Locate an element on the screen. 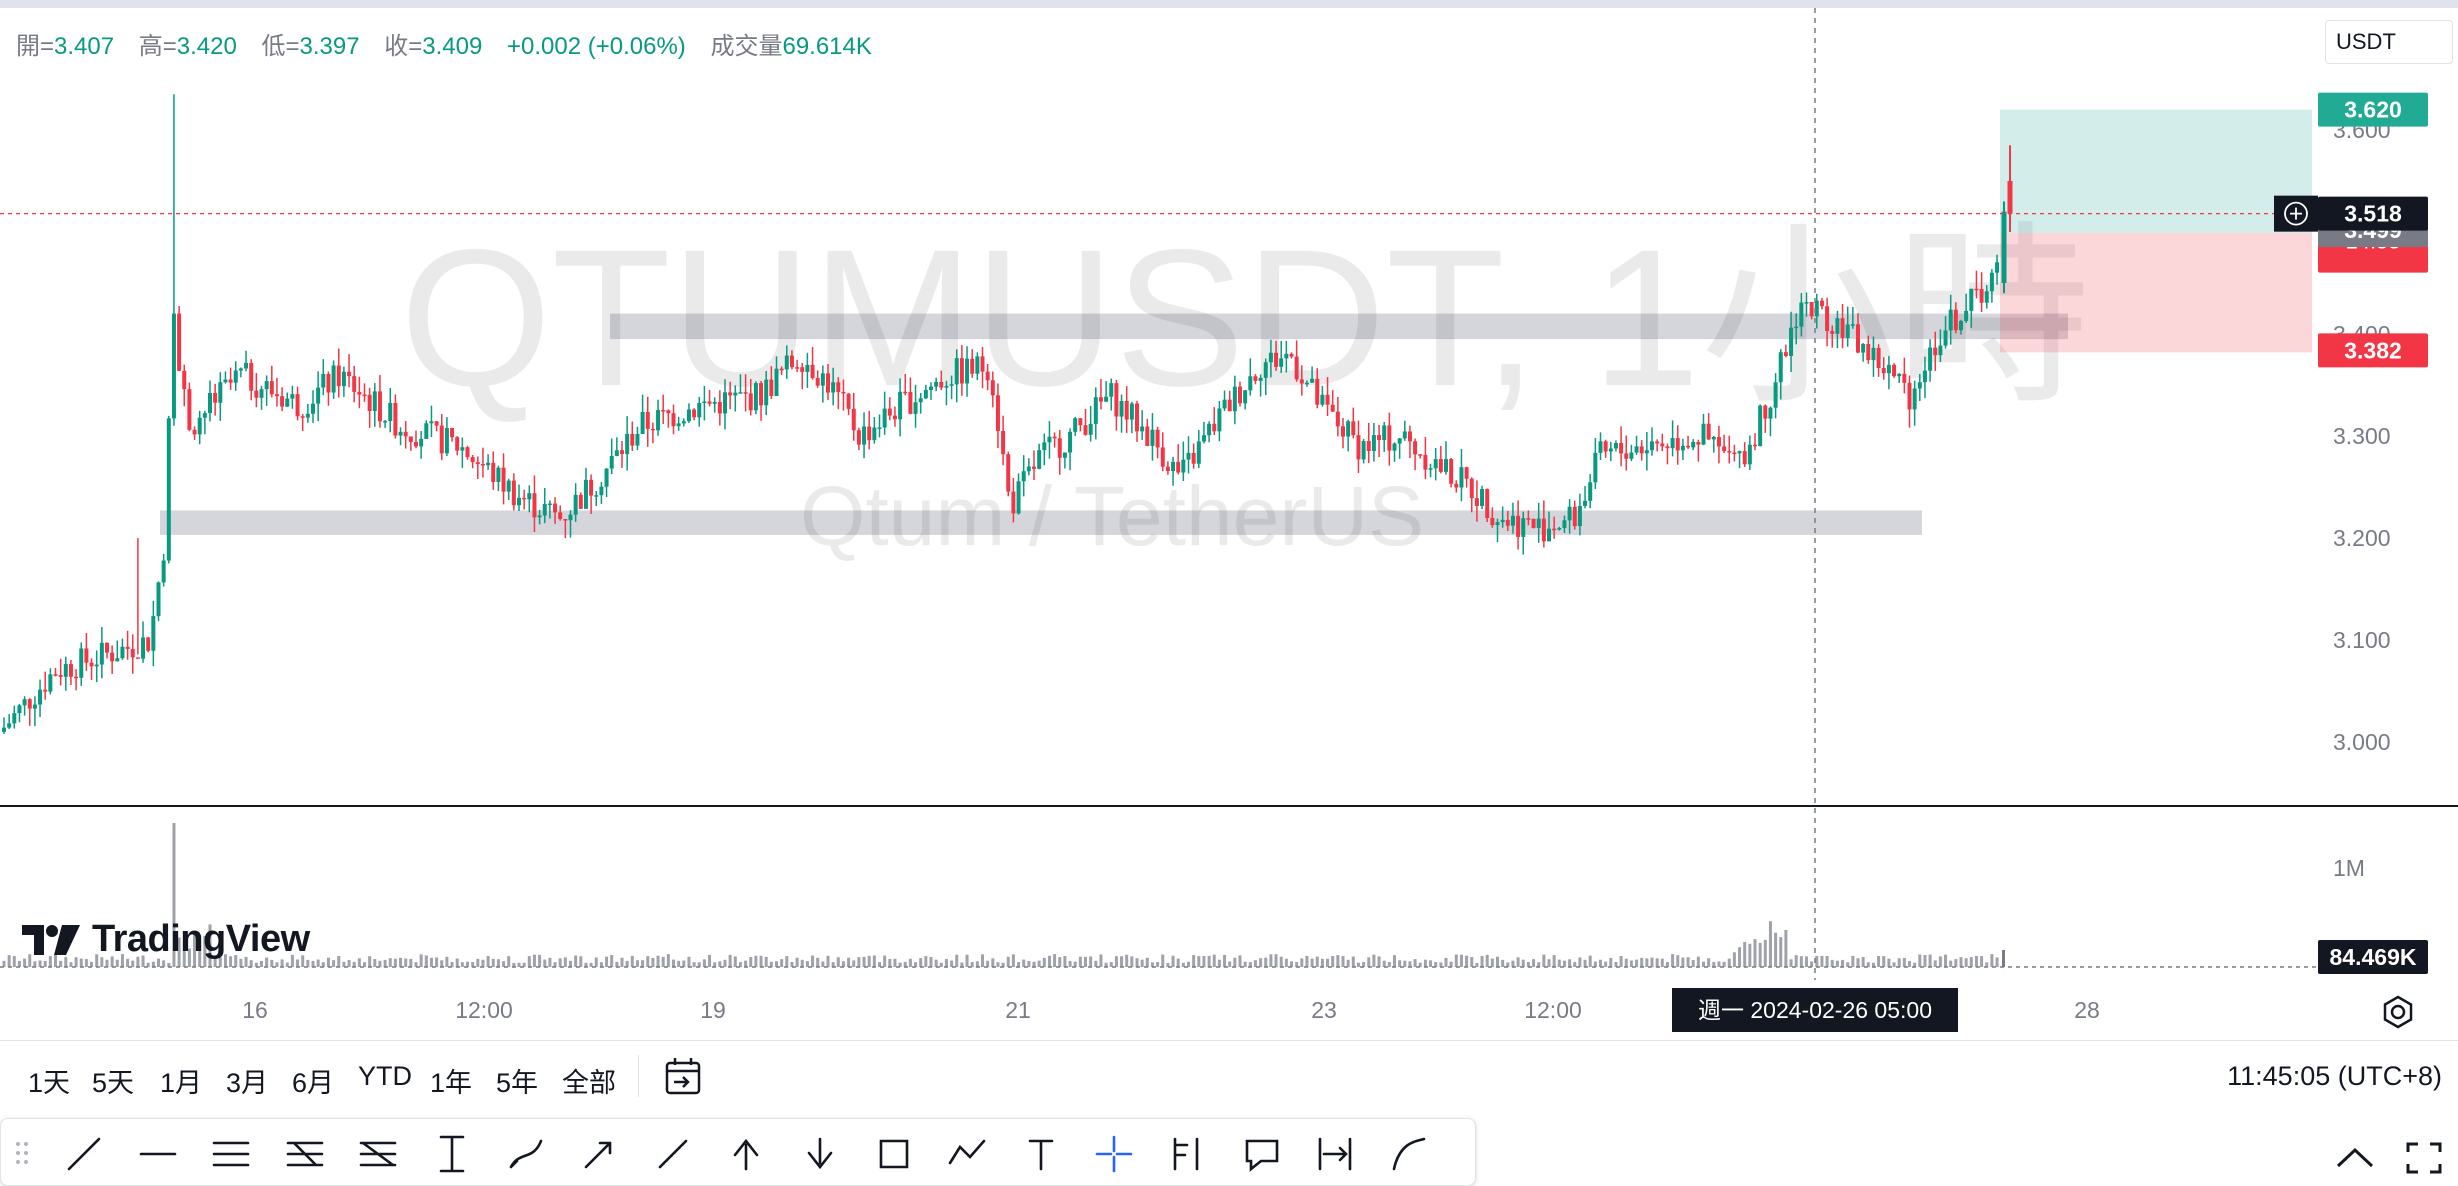 This screenshot has width=2458, height=1186. gear-icon is located at coordinates (2398, 1012).